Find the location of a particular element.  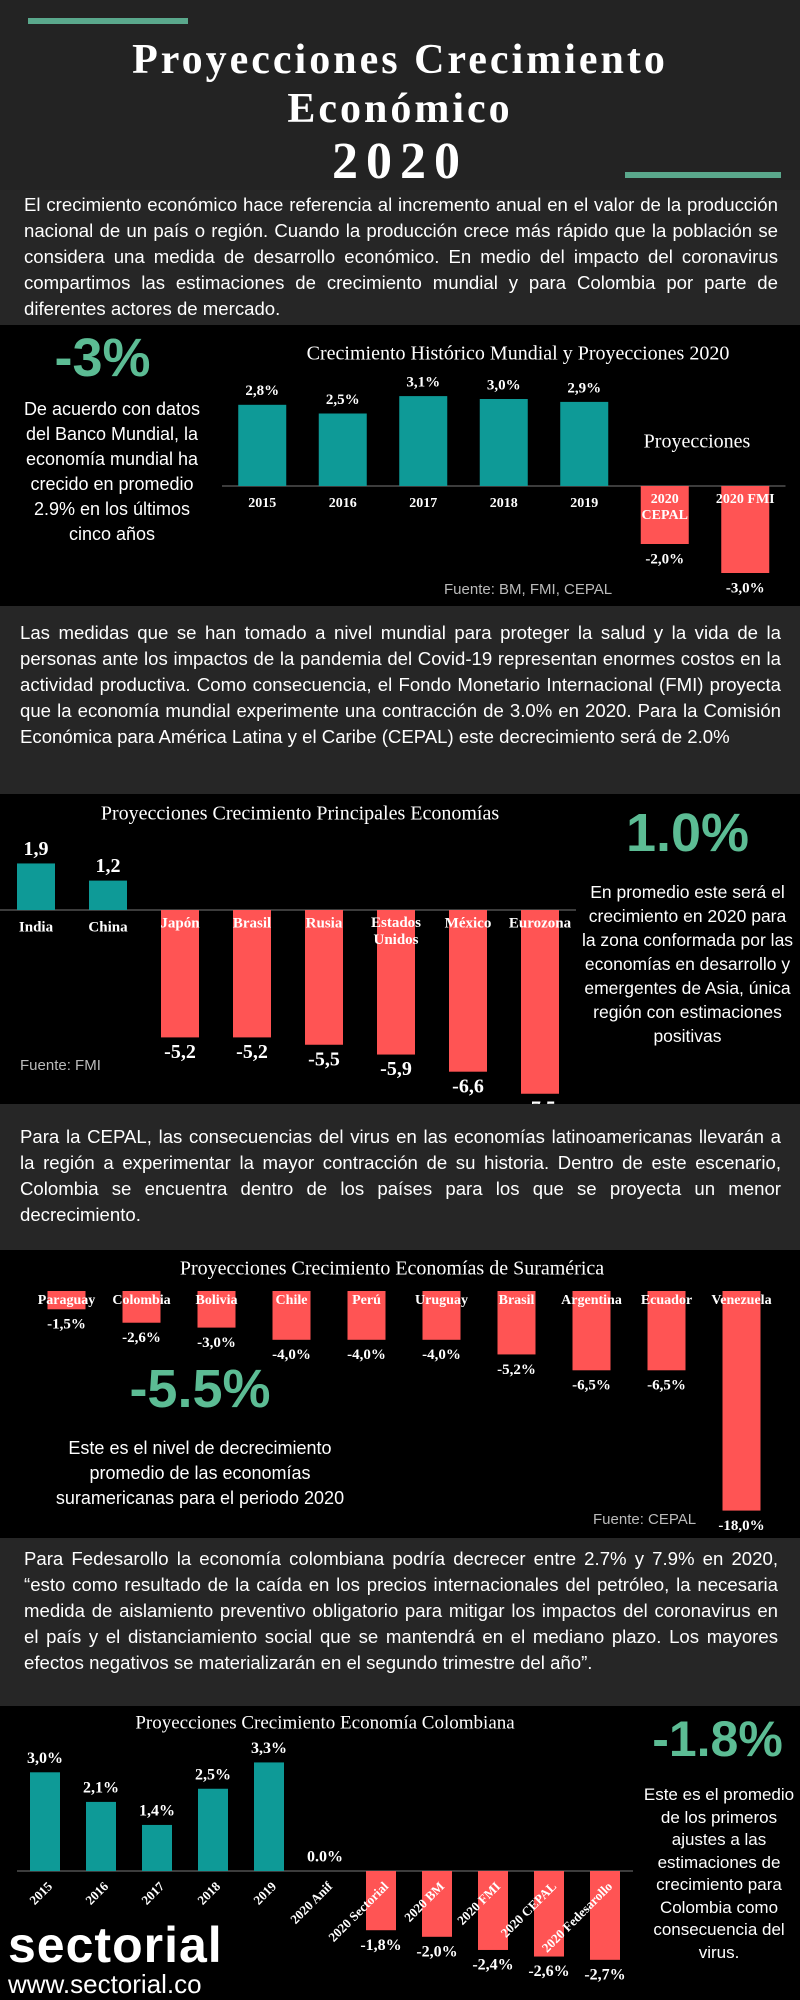

value-label: 3,1% is located at coordinates (423, 383).